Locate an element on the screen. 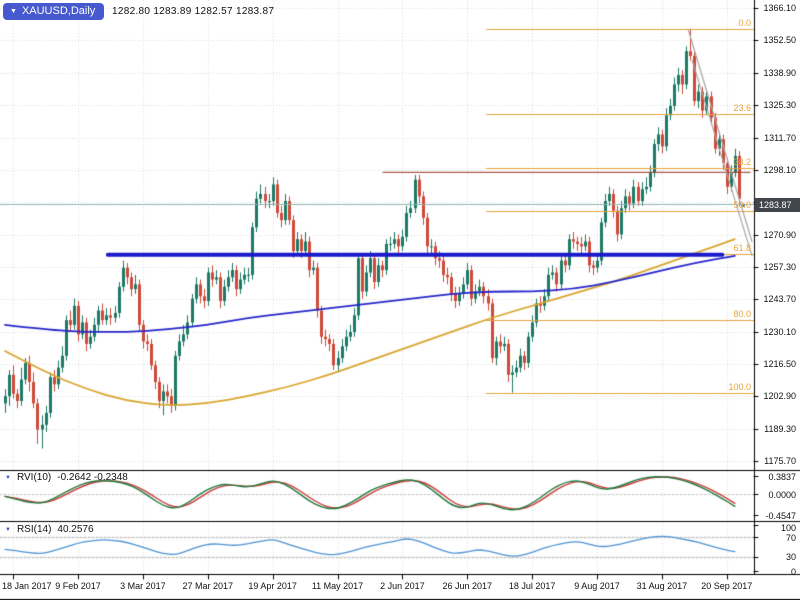  price-axis-label: 1366.10 is located at coordinates (779, 8).